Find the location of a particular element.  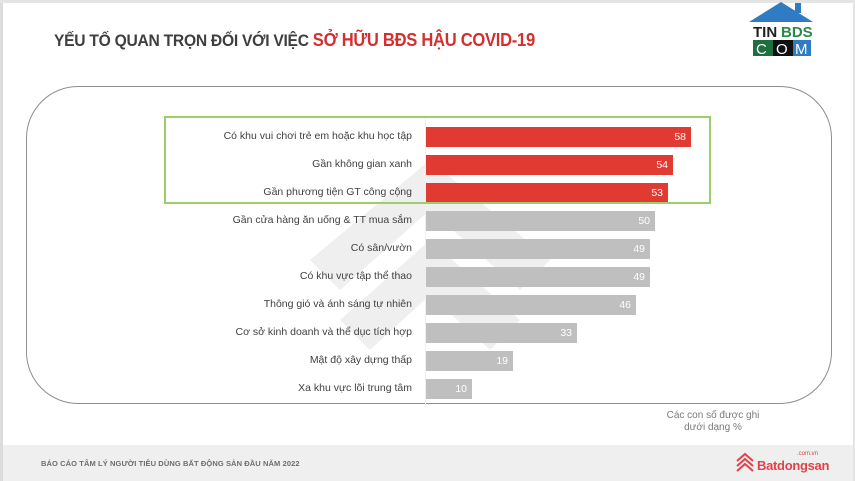

bar-value: 53 is located at coordinates (657, 193).